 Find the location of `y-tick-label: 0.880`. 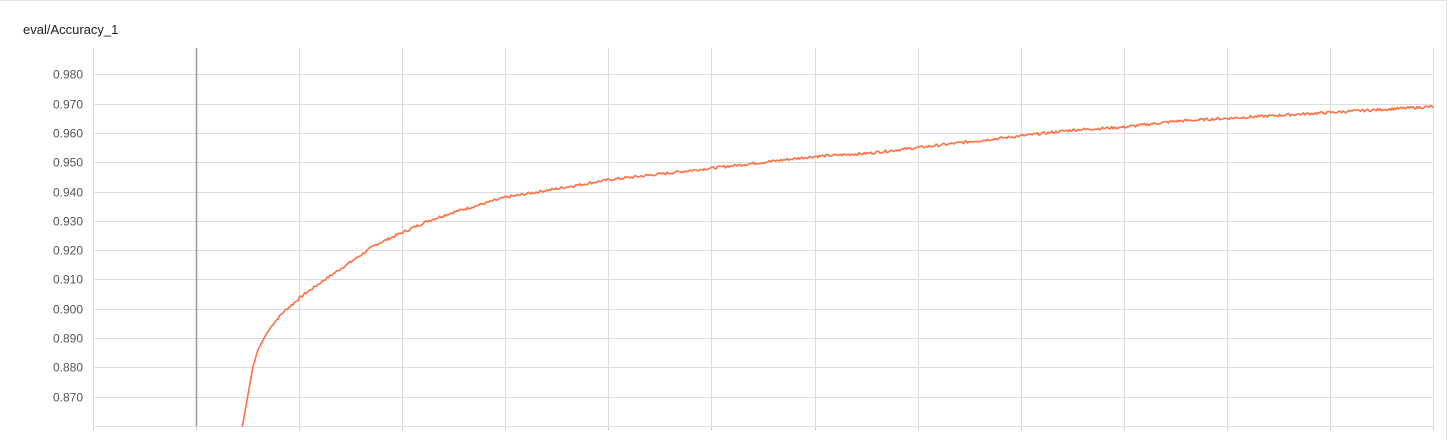

y-tick-label: 0.880 is located at coordinates (68, 368).